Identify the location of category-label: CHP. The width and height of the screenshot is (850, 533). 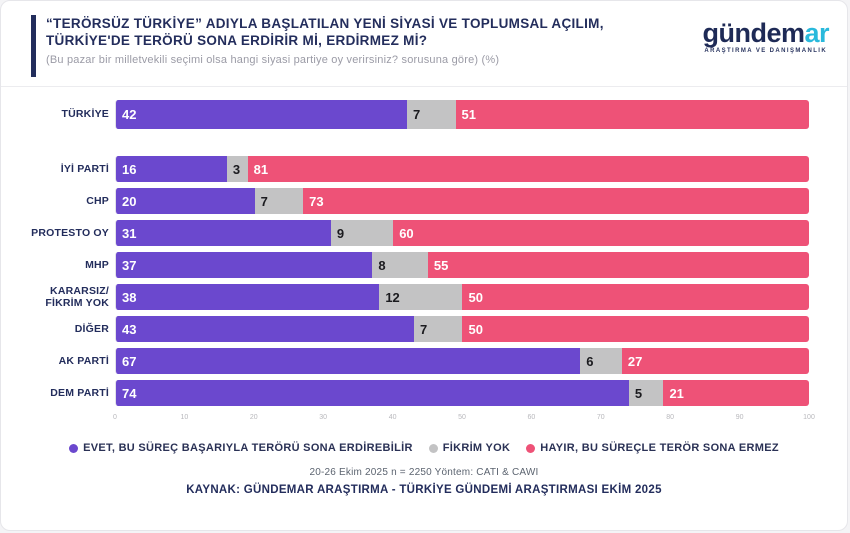
(97, 200).